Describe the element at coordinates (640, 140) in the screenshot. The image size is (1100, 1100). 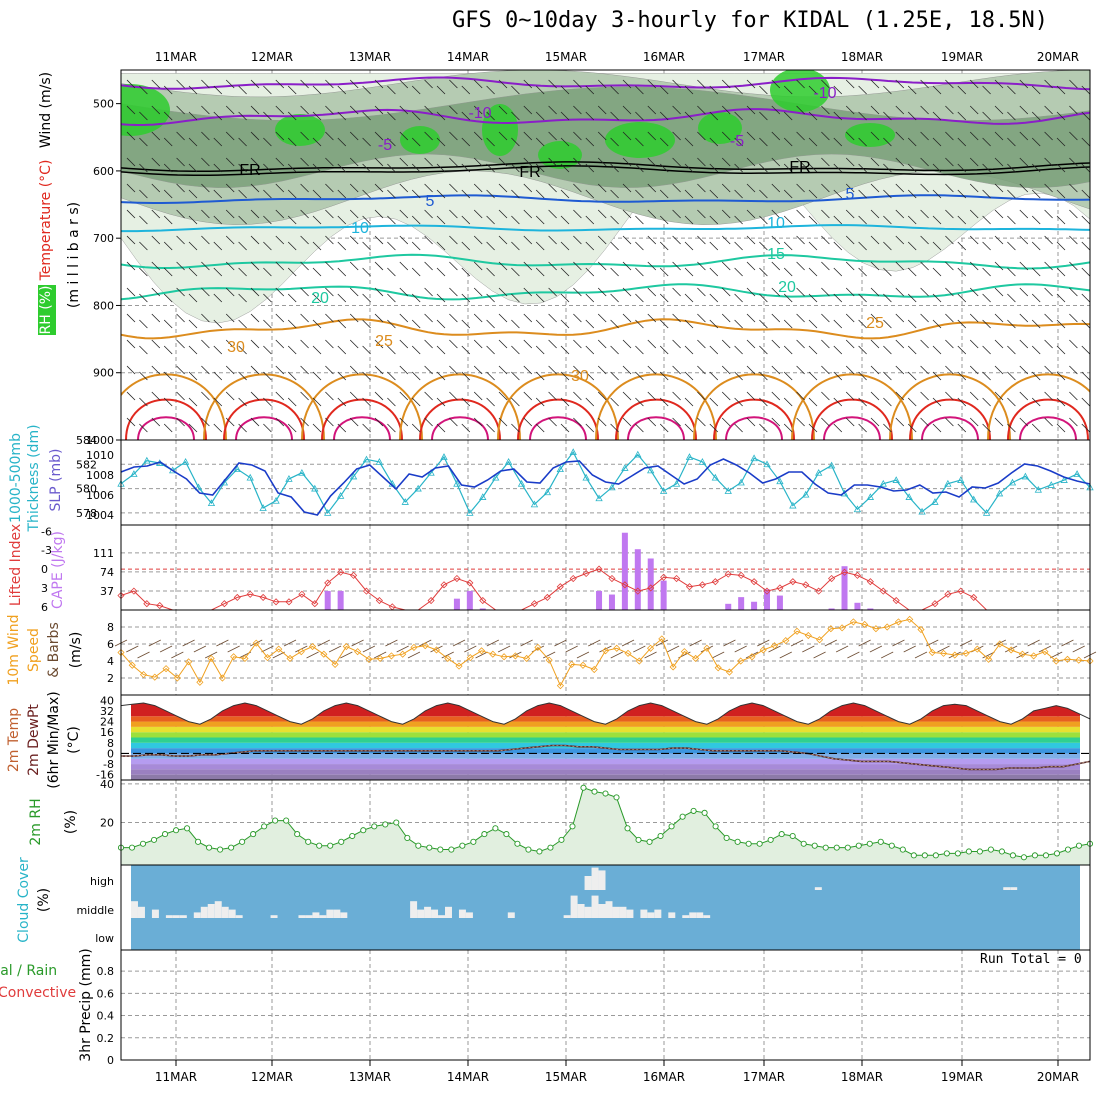
I see `rh-high-patch` at that location.